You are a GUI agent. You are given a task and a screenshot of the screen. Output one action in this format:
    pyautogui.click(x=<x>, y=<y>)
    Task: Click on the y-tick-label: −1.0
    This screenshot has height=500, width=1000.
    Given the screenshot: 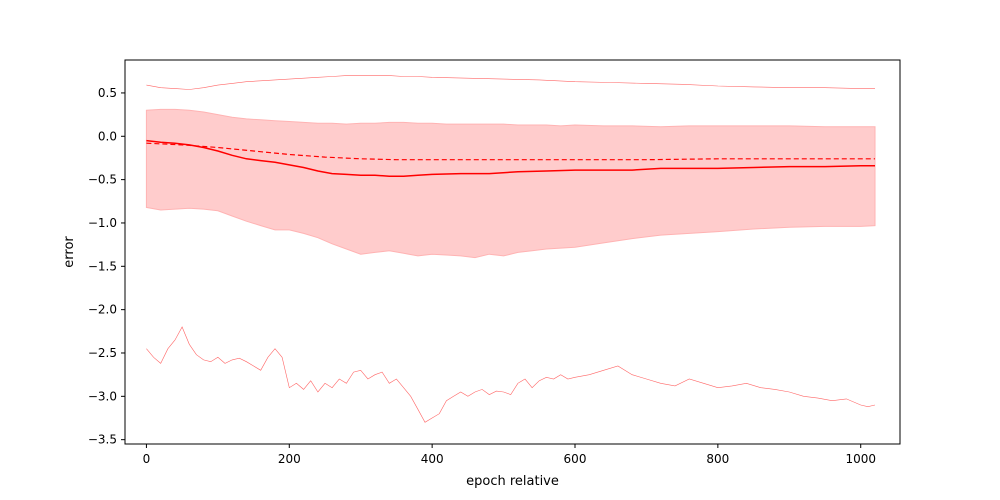 What is the action you would take?
    pyautogui.click(x=102, y=223)
    